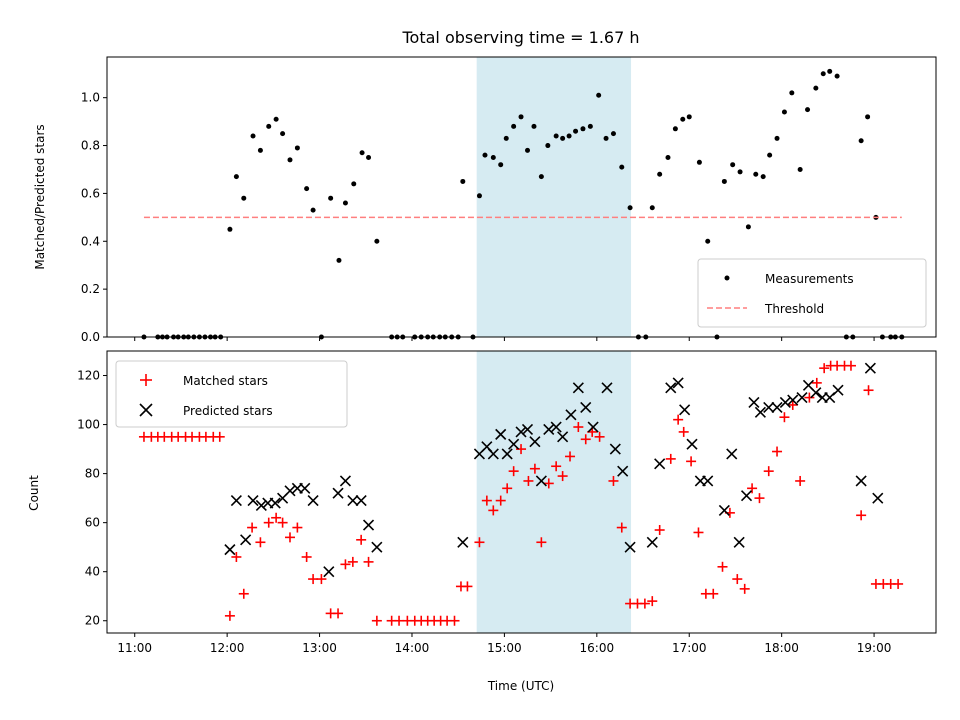 This screenshot has height=720, width=960. I want to click on y-tick-label: 20, so click(92, 621).